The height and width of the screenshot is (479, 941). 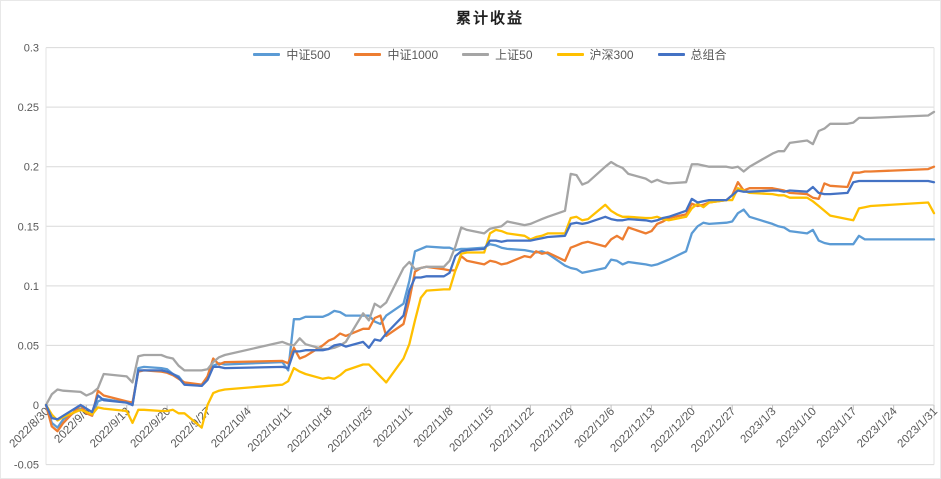 What do you see at coordinates (368, 54) in the screenshot?
I see `legend-swatch-zhongzheng1000` at bounding box center [368, 54].